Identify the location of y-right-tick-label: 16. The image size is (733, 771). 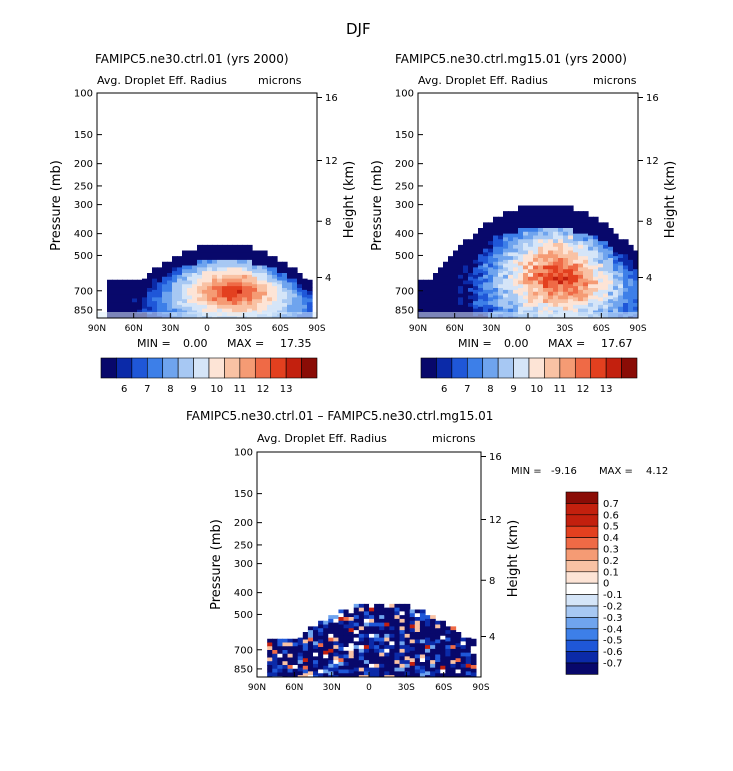
(331, 98).